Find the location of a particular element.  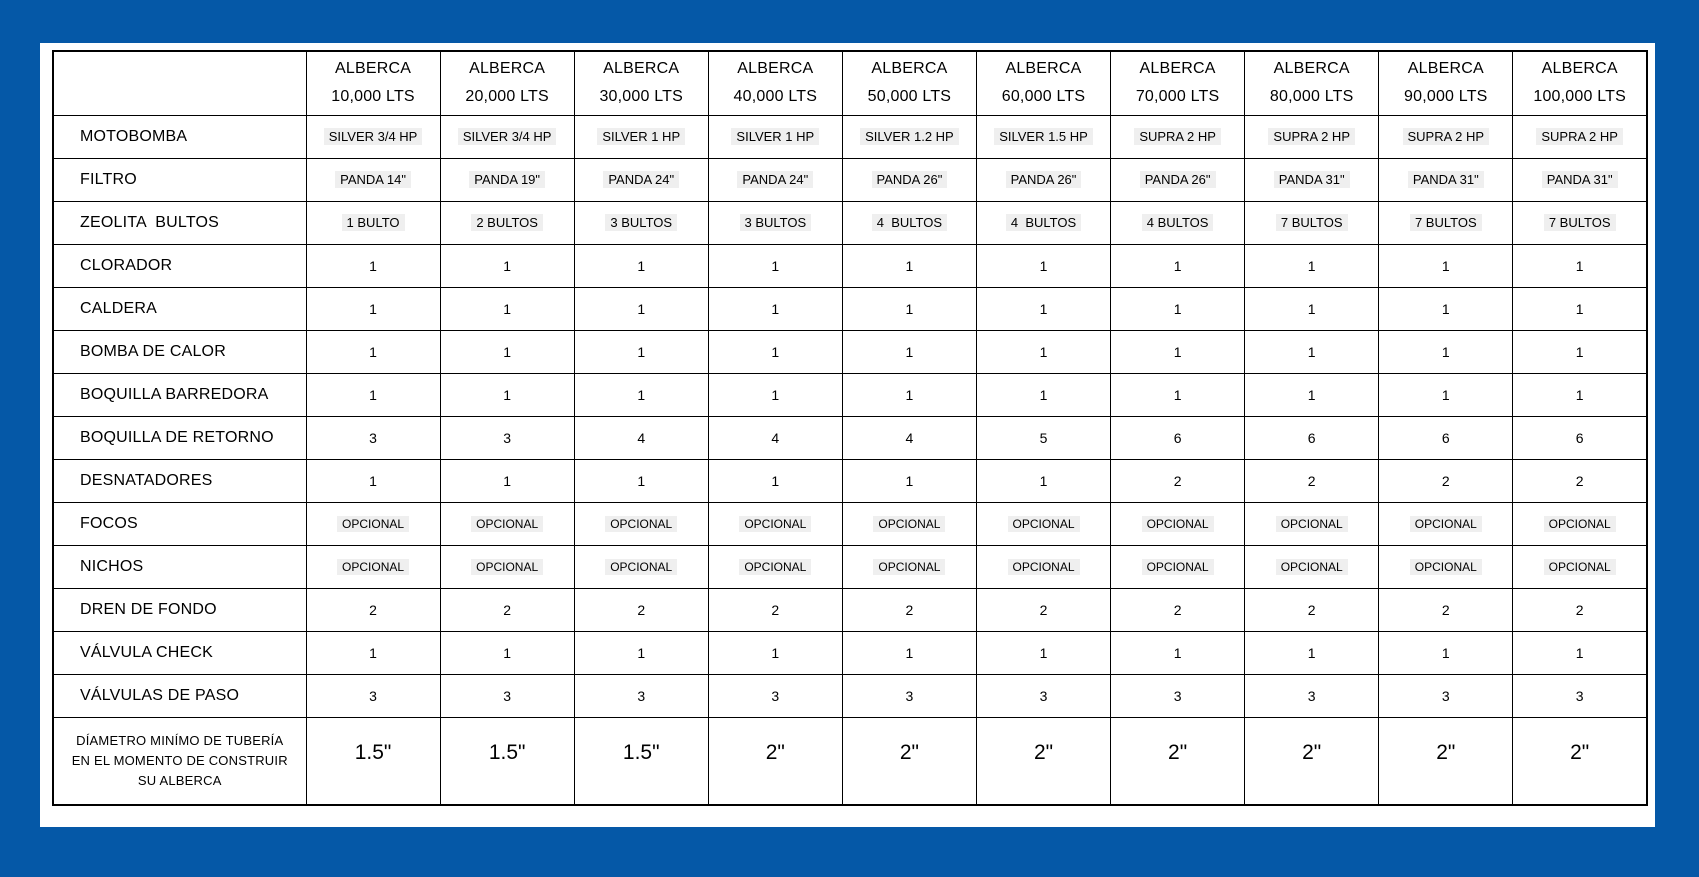

table-row: DREN DE FONDO 2 2 2 2 2 2 2 2 2 2 is located at coordinates (850, 609).